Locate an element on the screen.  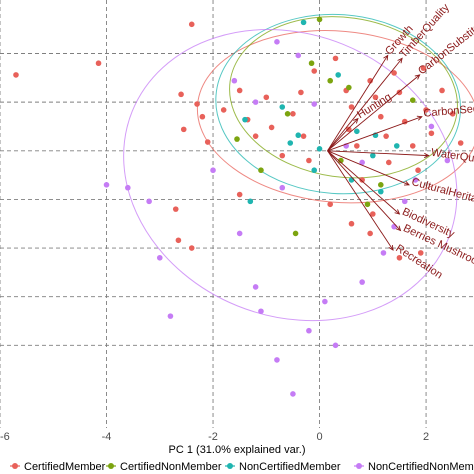
loading-arrow-CarbonSubstitu is located at coordinates (373, 113).